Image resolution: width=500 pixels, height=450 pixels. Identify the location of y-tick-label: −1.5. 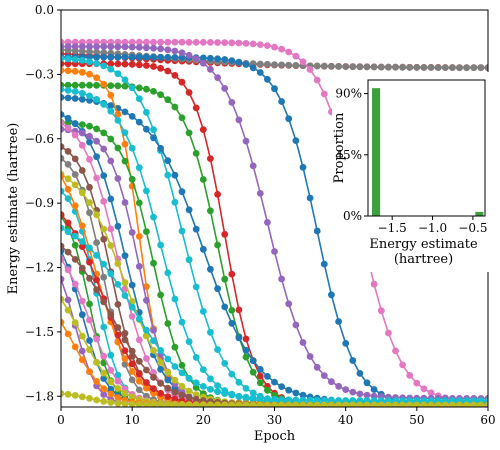
(39, 332).